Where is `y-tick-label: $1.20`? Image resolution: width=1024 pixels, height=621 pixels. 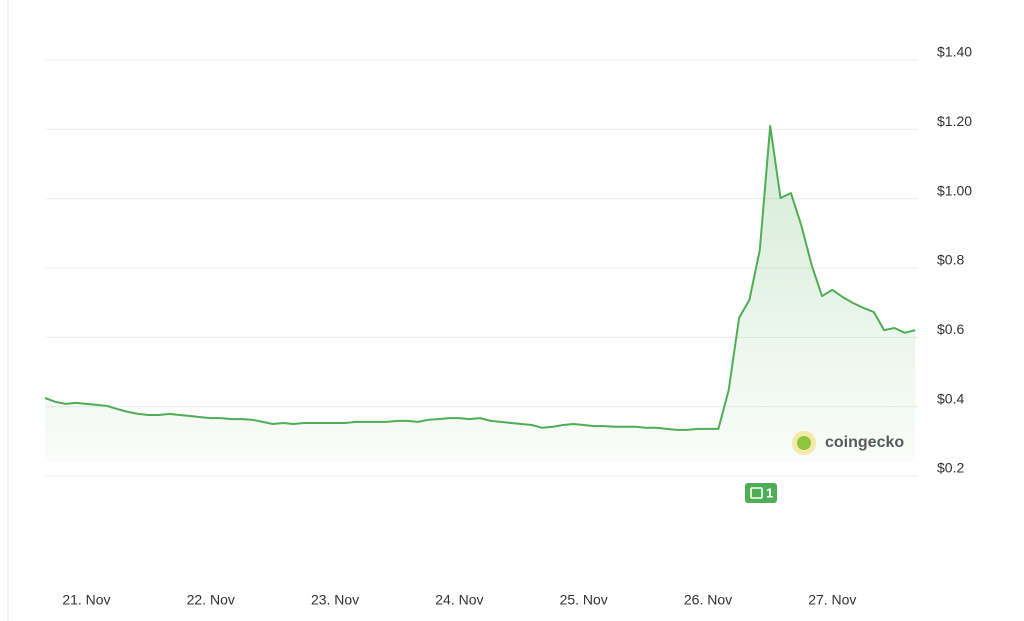
y-tick-label: $1.20 is located at coordinates (954, 121).